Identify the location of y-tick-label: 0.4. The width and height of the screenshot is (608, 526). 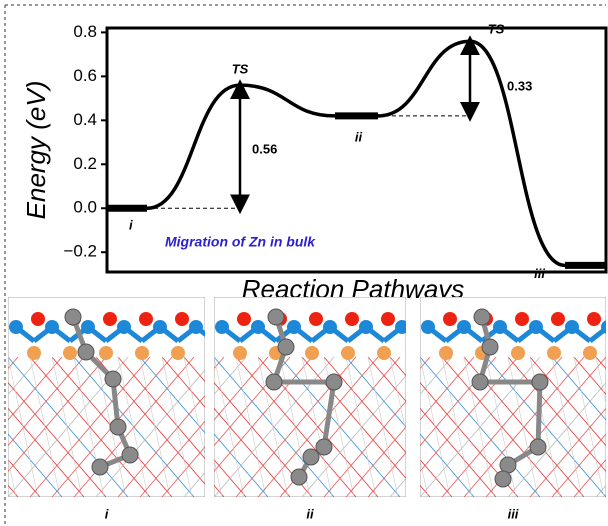
(85, 119).